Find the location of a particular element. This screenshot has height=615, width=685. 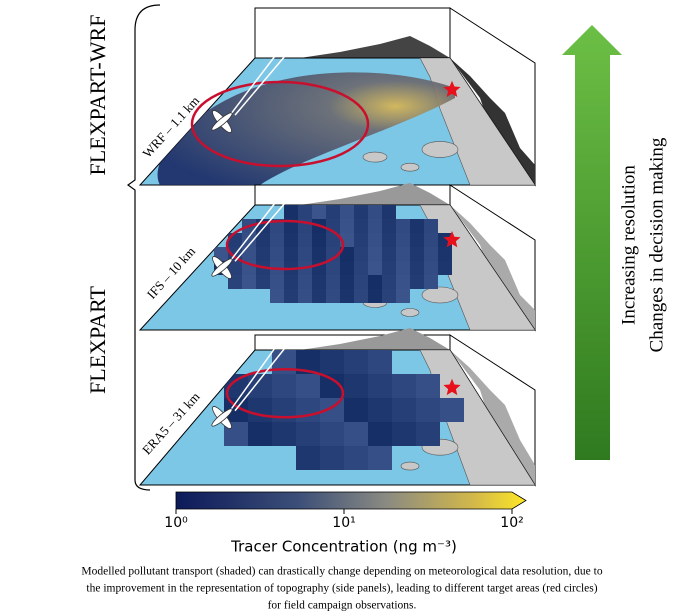

plume is located at coordinates (306, 128).